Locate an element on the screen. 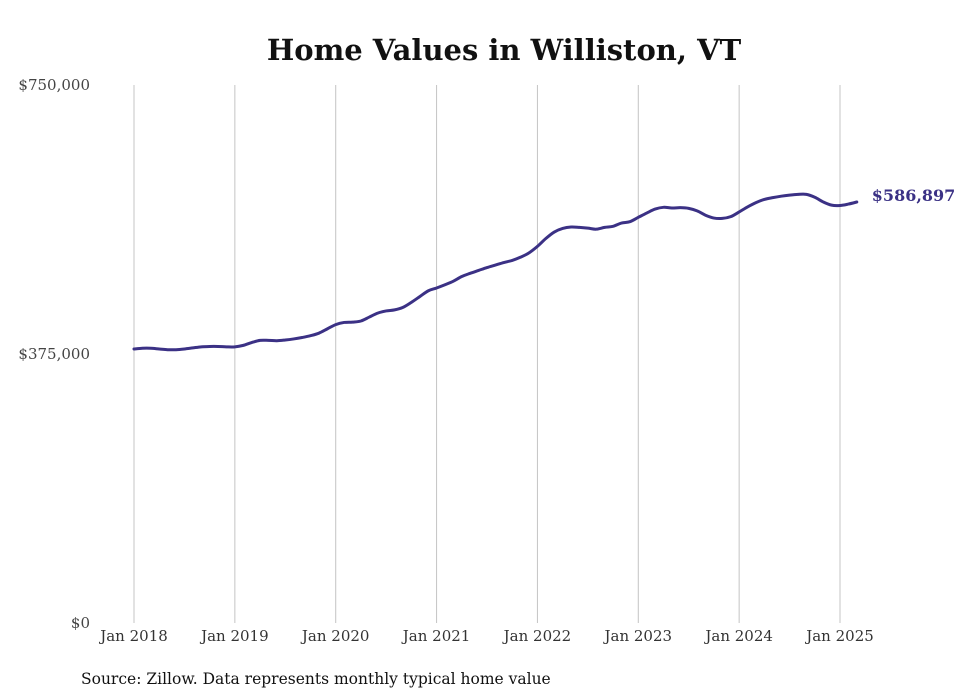  y-axis-ticks: $0 $375,000 $750,000 is located at coordinates (54, 354).